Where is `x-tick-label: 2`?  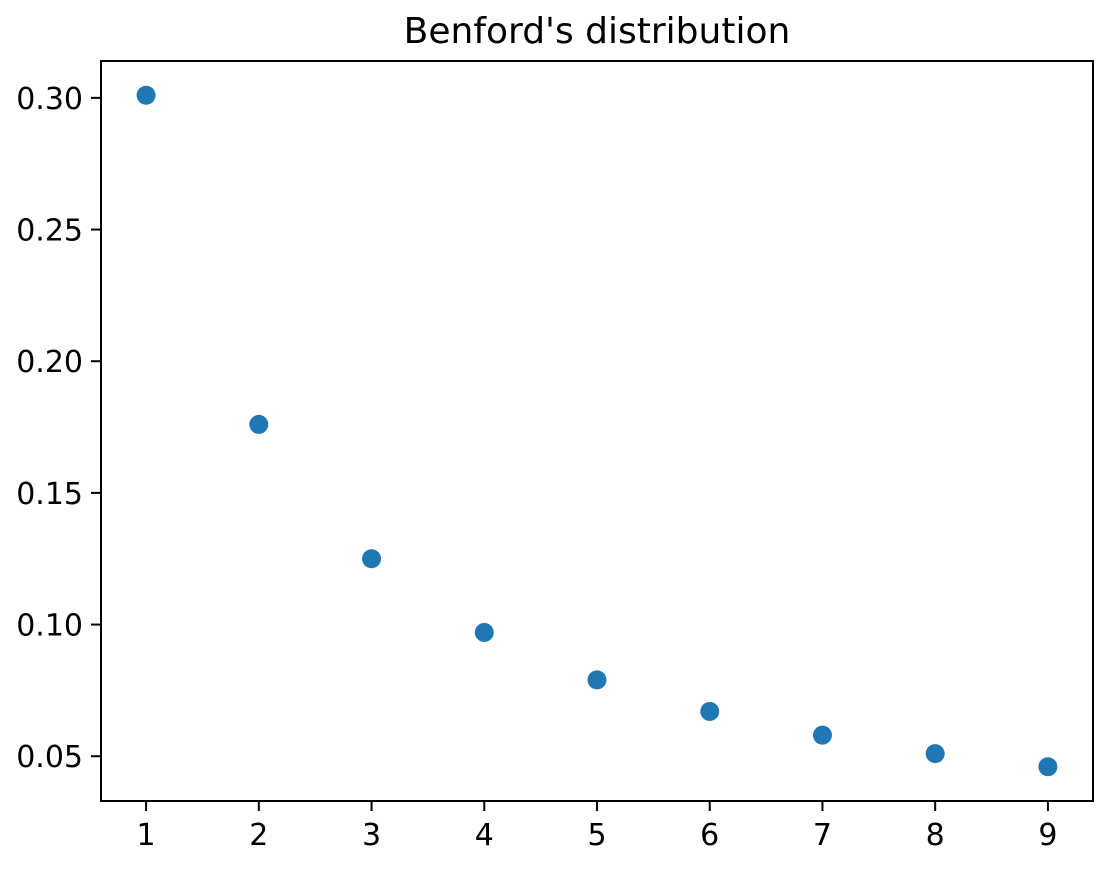 x-tick-label: 2 is located at coordinates (258, 835).